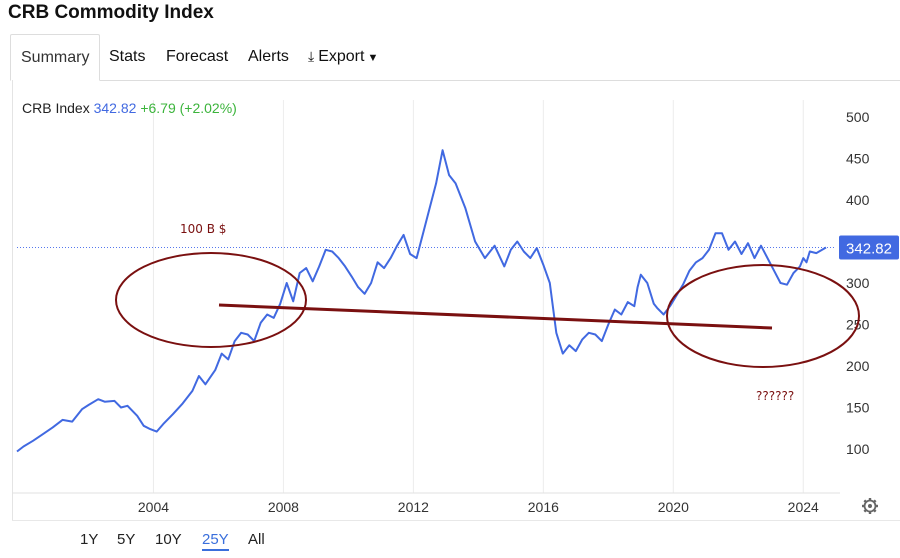 This screenshot has width=900, height=558. What do you see at coordinates (188, 108) in the screenshot?
I see `legend-change: +6.79 (+2.02%)` at bounding box center [188, 108].